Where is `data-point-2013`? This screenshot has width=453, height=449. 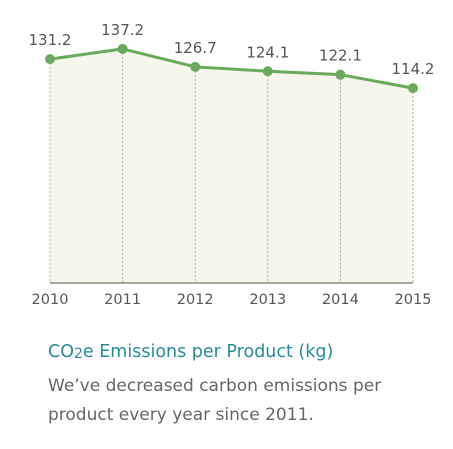
data-point-2013 is located at coordinates (267, 71).